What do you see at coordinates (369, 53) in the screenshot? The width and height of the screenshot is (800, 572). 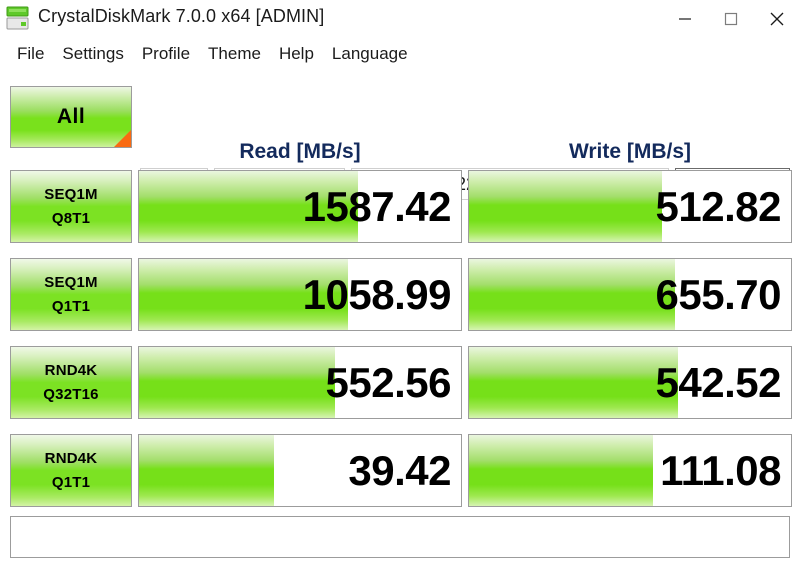 I see `menu-item-language: Language` at bounding box center [369, 53].